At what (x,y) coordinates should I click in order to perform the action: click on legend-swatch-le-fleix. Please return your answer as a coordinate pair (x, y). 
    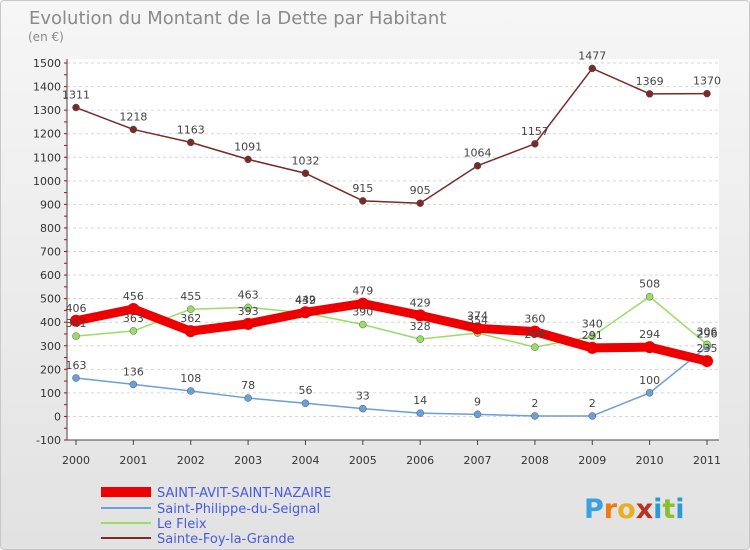
    Looking at the image, I should click on (126, 523).